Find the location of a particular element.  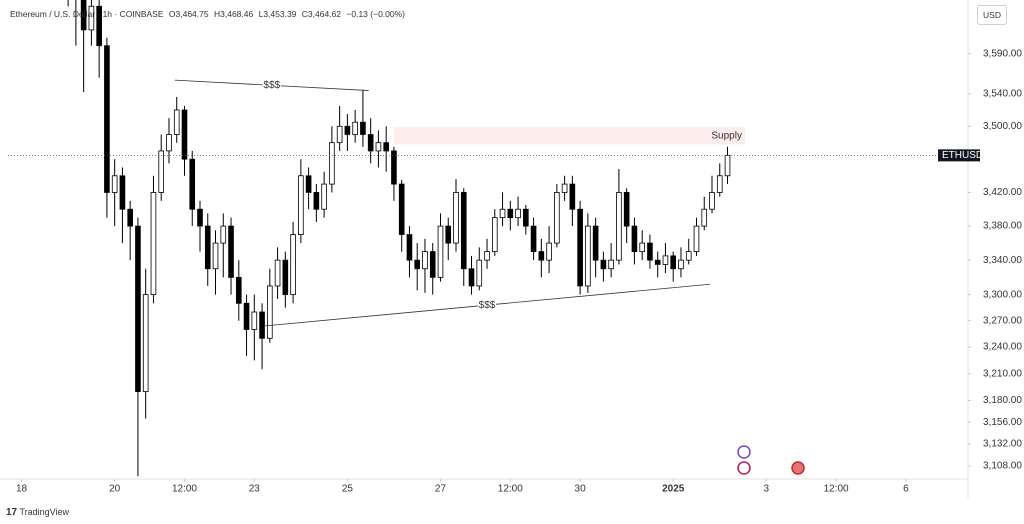

ohlc-high: H3,468.46 is located at coordinates (233, 14).